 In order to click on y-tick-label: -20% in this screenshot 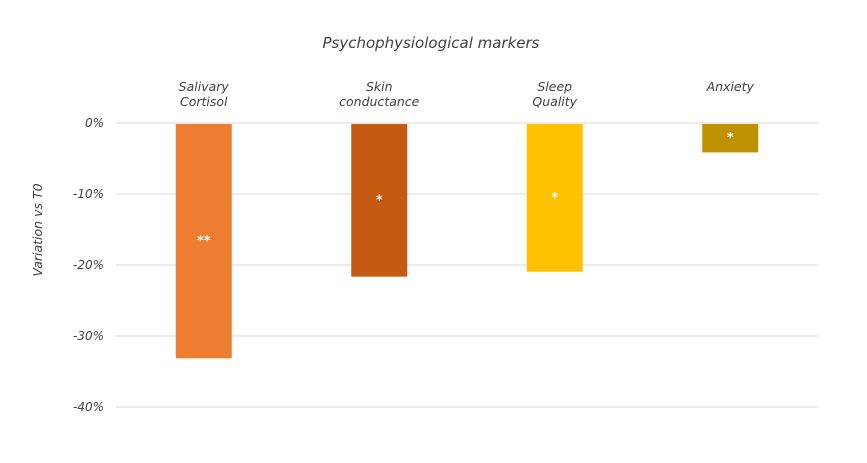, I will do `click(88, 265)`.